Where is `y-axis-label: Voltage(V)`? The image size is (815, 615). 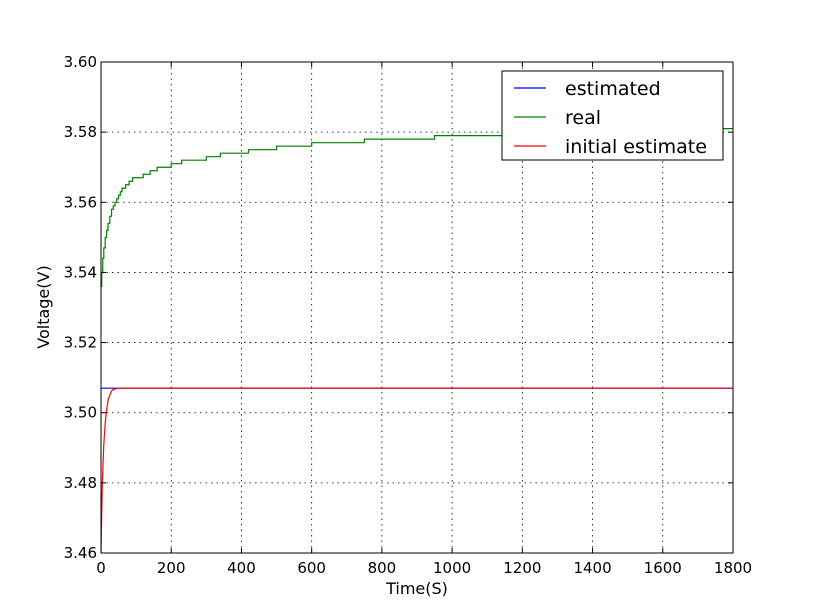 y-axis-label: Voltage(V) is located at coordinates (43, 306).